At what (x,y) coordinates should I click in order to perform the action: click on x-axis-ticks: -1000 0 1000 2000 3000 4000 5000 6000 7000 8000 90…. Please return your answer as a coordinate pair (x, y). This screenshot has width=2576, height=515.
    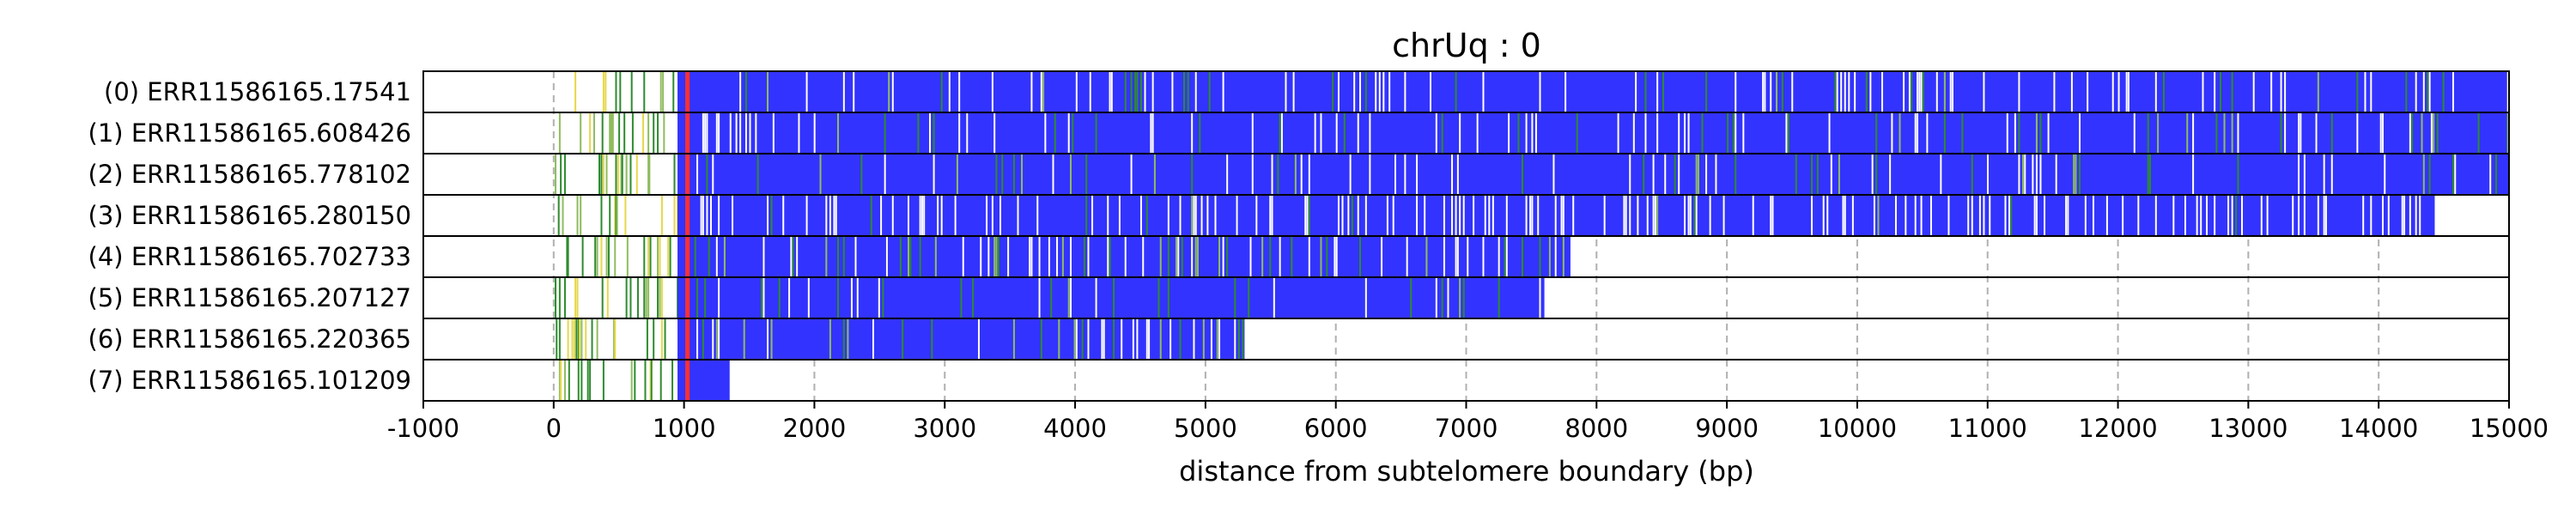
    Looking at the image, I should click on (1468, 422).